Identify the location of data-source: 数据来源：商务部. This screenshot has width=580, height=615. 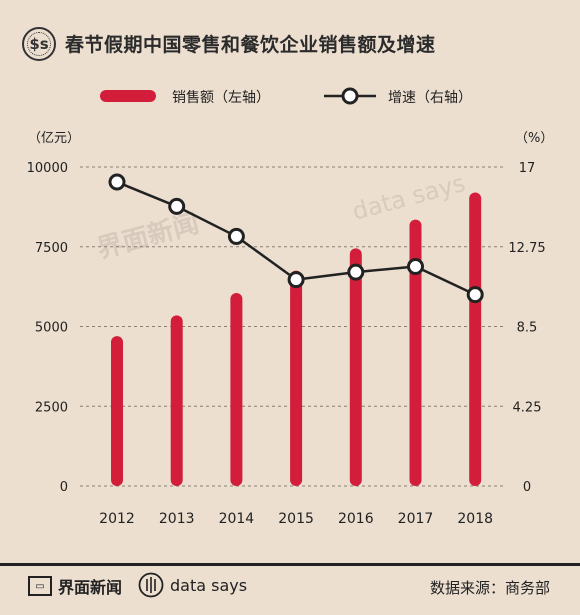
(489, 588).